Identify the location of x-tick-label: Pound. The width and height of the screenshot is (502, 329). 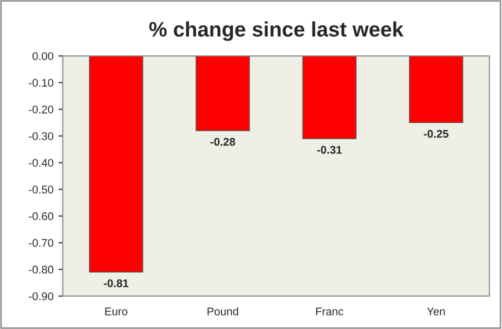
(223, 311).